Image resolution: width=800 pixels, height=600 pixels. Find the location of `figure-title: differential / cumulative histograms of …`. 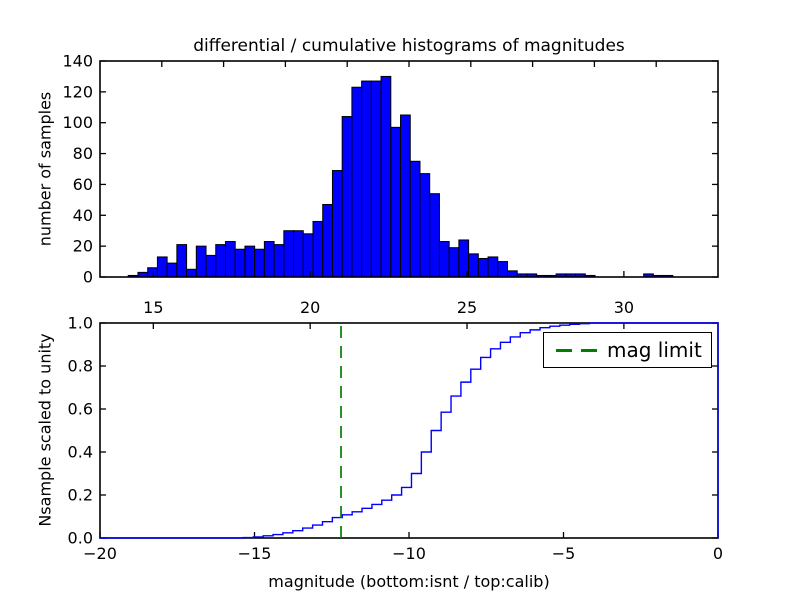

figure-title: differential / cumulative histograms of … is located at coordinates (409, 46).